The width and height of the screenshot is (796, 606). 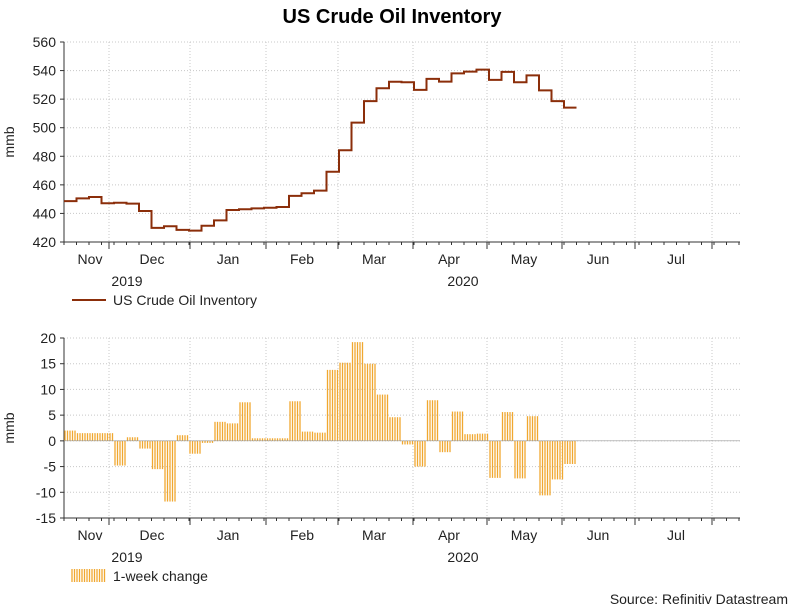 I want to click on inv-ytick-label: 440, so click(x=45, y=213).